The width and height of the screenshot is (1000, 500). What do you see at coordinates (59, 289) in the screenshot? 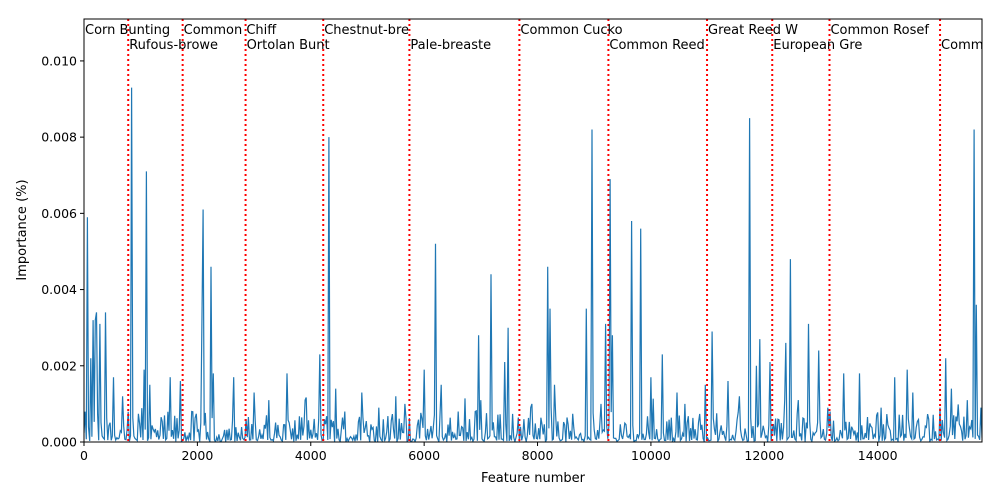
I see `y-tick-label: 0.004` at bounding box center [59, 289].